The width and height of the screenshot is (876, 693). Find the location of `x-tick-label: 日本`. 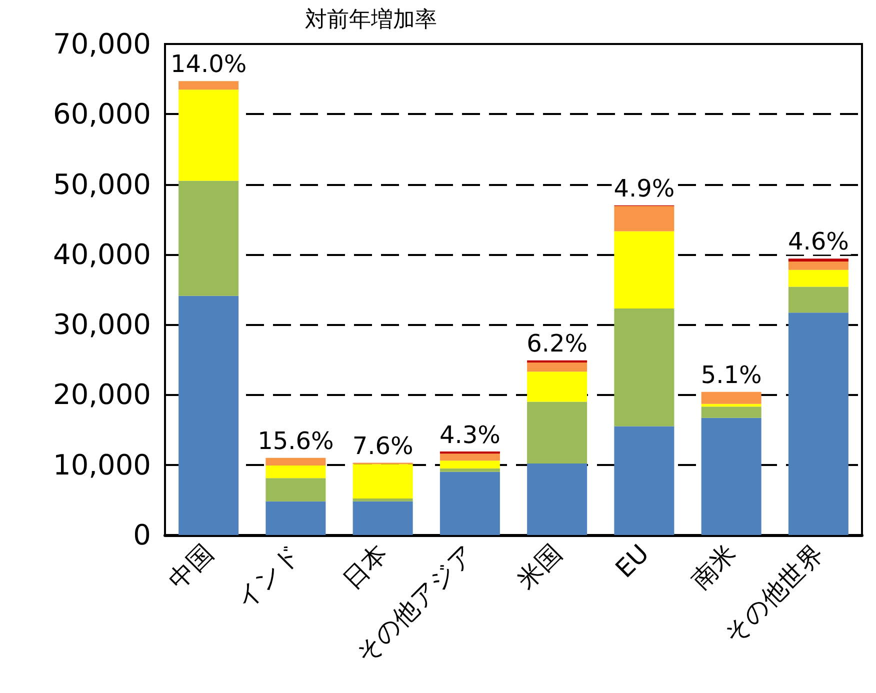

x-tick-label: 日本 is located at coordinates (365, 566).